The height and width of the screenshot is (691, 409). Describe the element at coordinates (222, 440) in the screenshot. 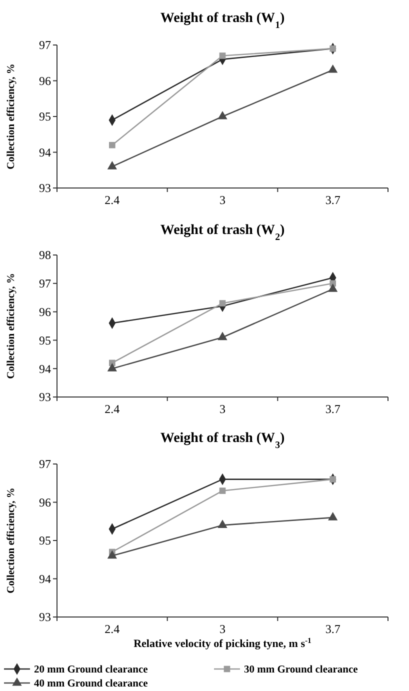

I see `chart-title: Weight of trash (W$_{3}$)` at that location.